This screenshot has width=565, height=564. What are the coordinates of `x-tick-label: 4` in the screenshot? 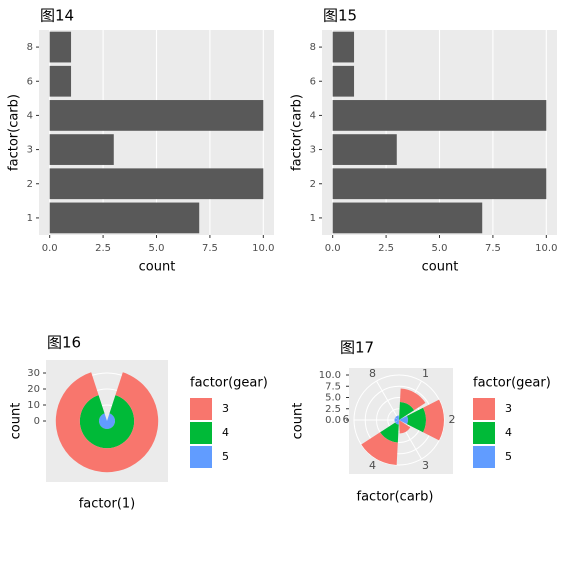 It's located at (372, 465).